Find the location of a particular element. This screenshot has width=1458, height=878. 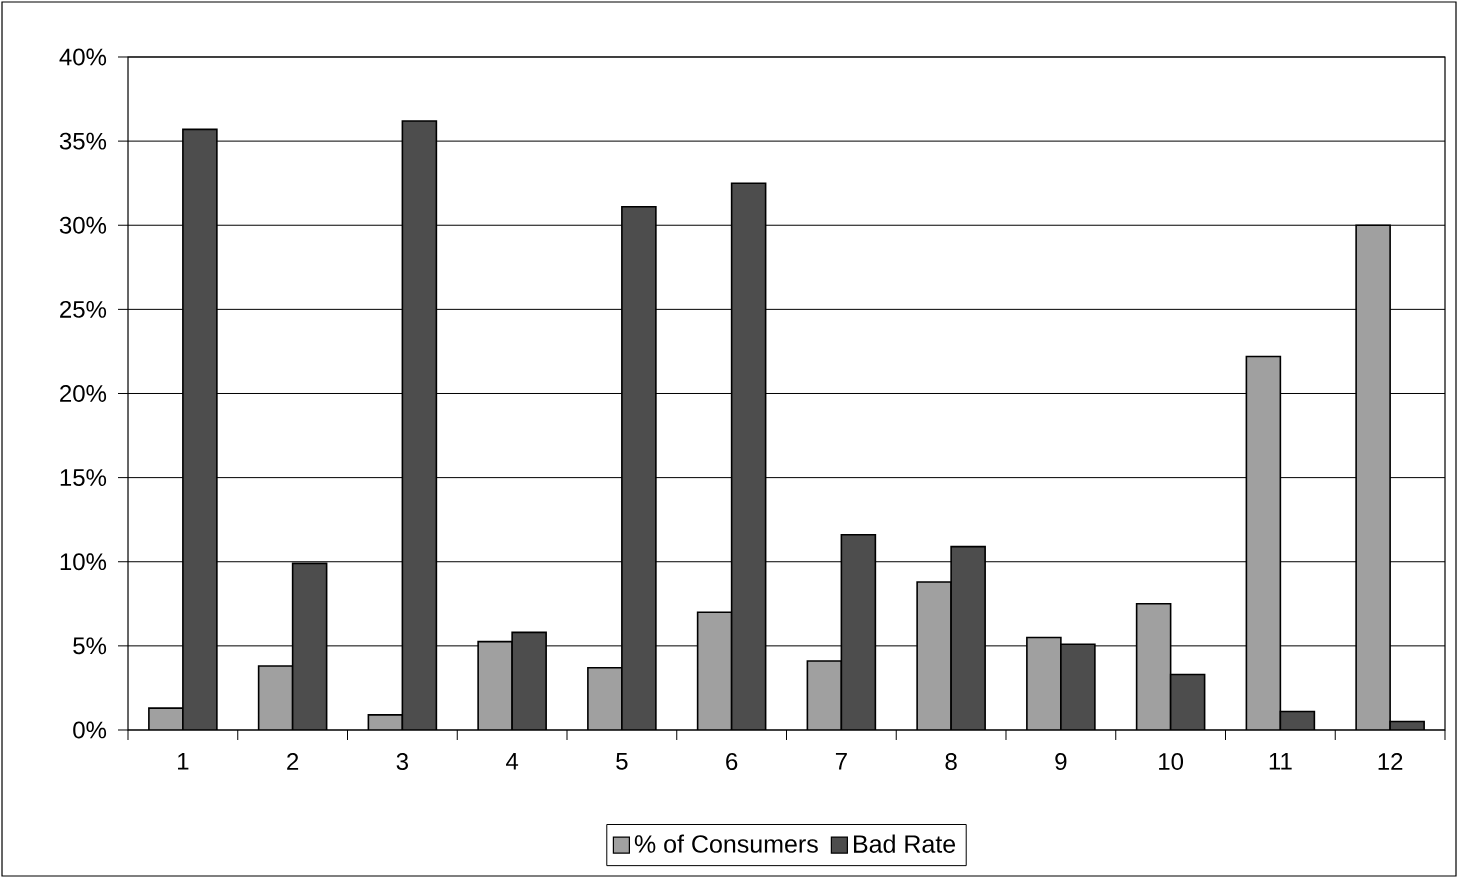

y-tick-label: 15% is located at coordinates (83, 478).